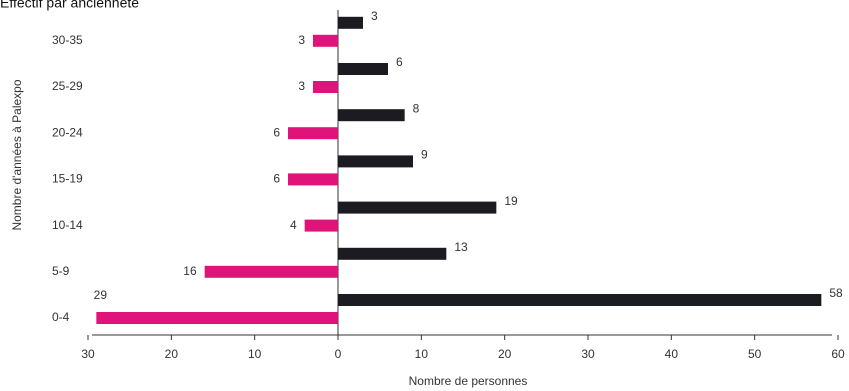  What do you see at coordinates (67, 40) in the screenshot?
I see `y-tick-label: 30-35` at bounding box center [67, 40].